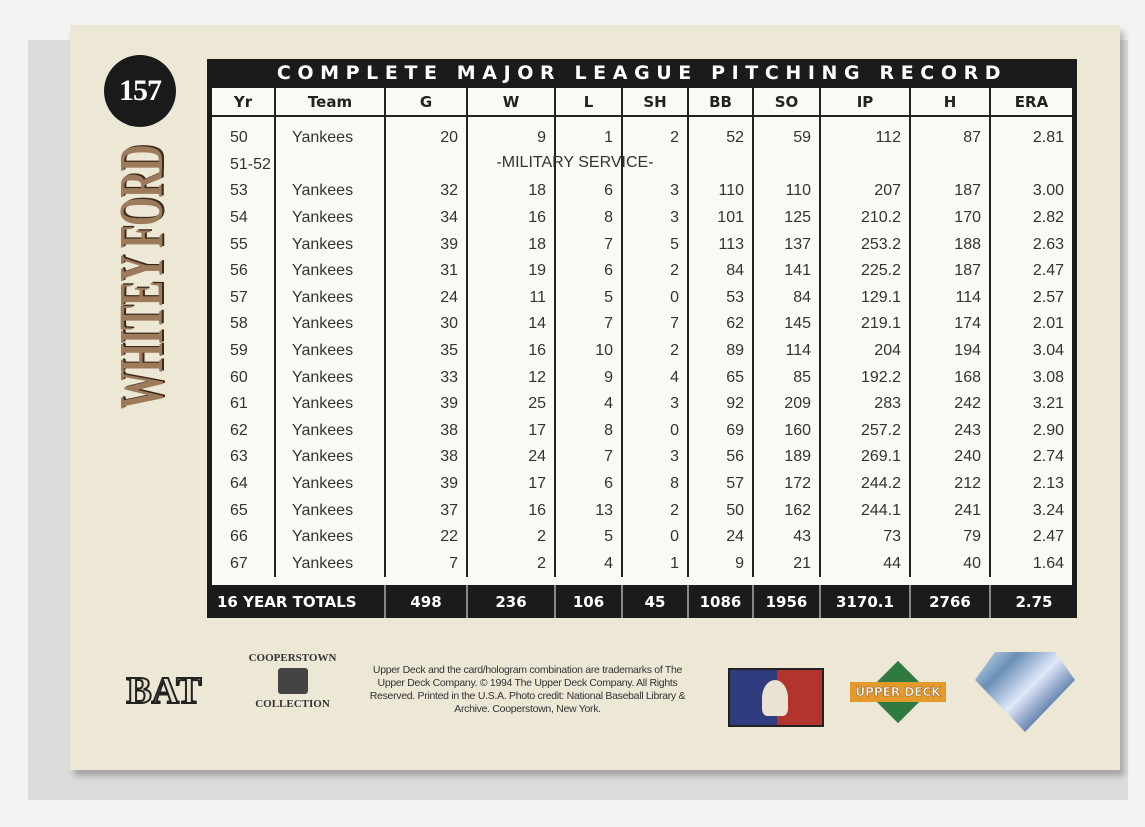  What do you see at coordinates (720, 404) in the screenshot?
I see `table-cell: 92` at bounding box center [720, 404].